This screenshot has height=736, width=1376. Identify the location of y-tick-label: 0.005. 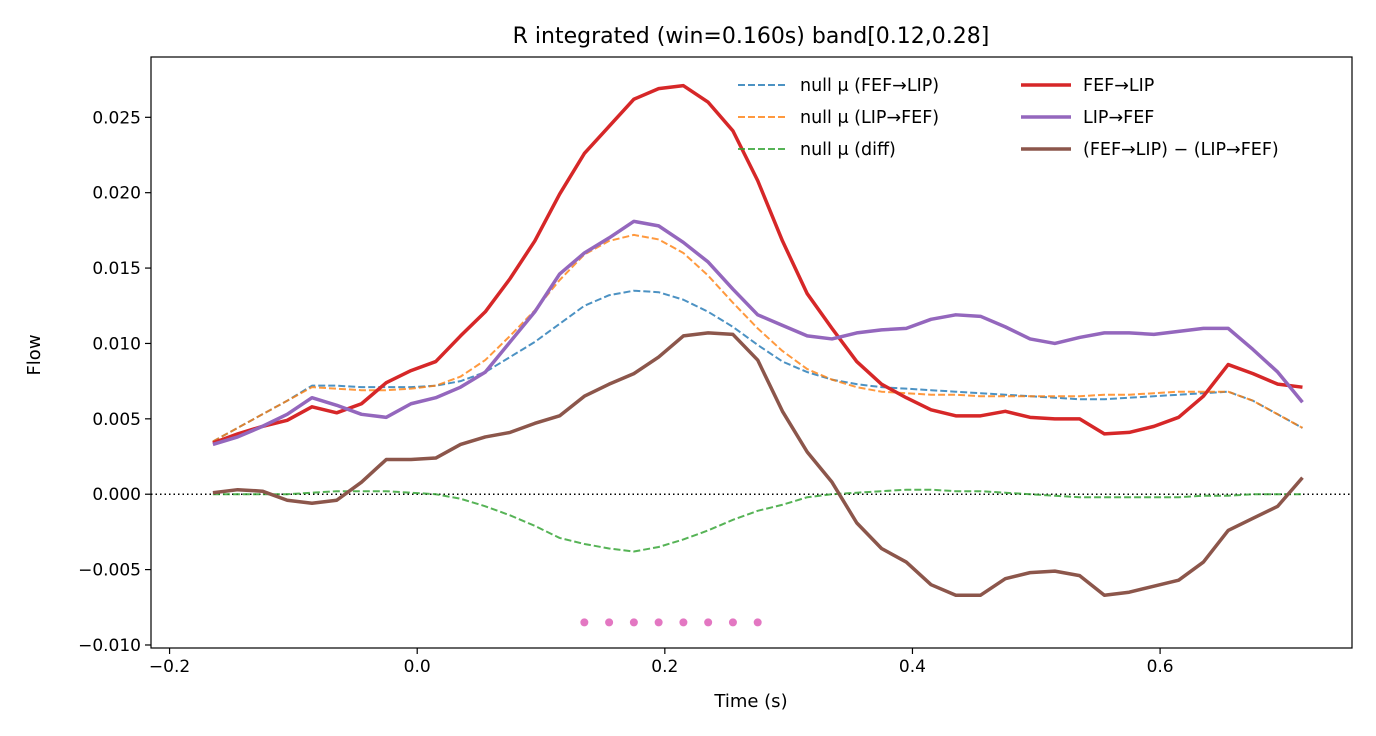
(116, 420).